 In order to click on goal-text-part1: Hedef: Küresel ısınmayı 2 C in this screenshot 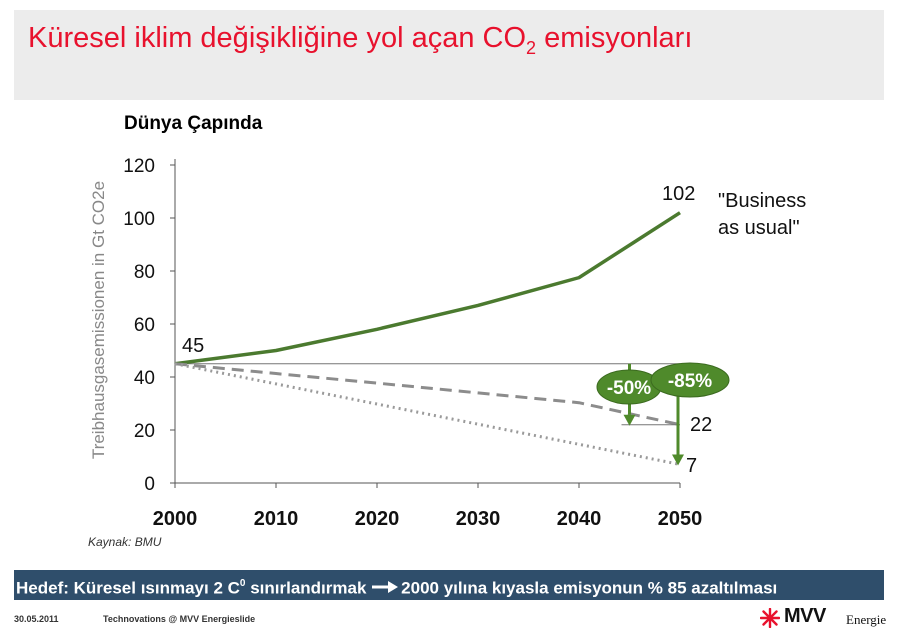, I will do `click(128, 588)`.